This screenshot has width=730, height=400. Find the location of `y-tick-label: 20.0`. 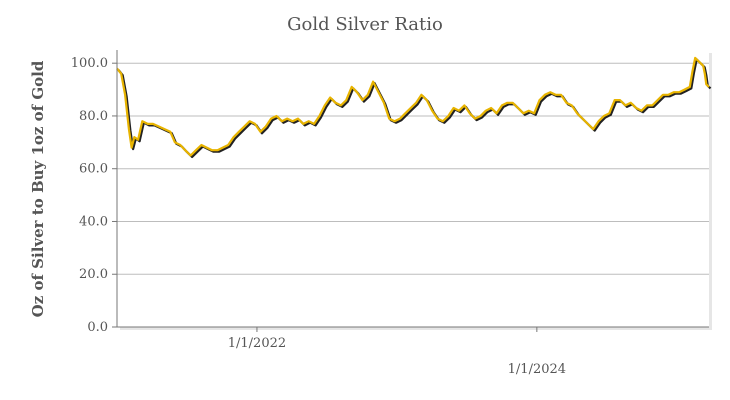

y-tick-label: 20.0 is located at coordinates (93, 274).